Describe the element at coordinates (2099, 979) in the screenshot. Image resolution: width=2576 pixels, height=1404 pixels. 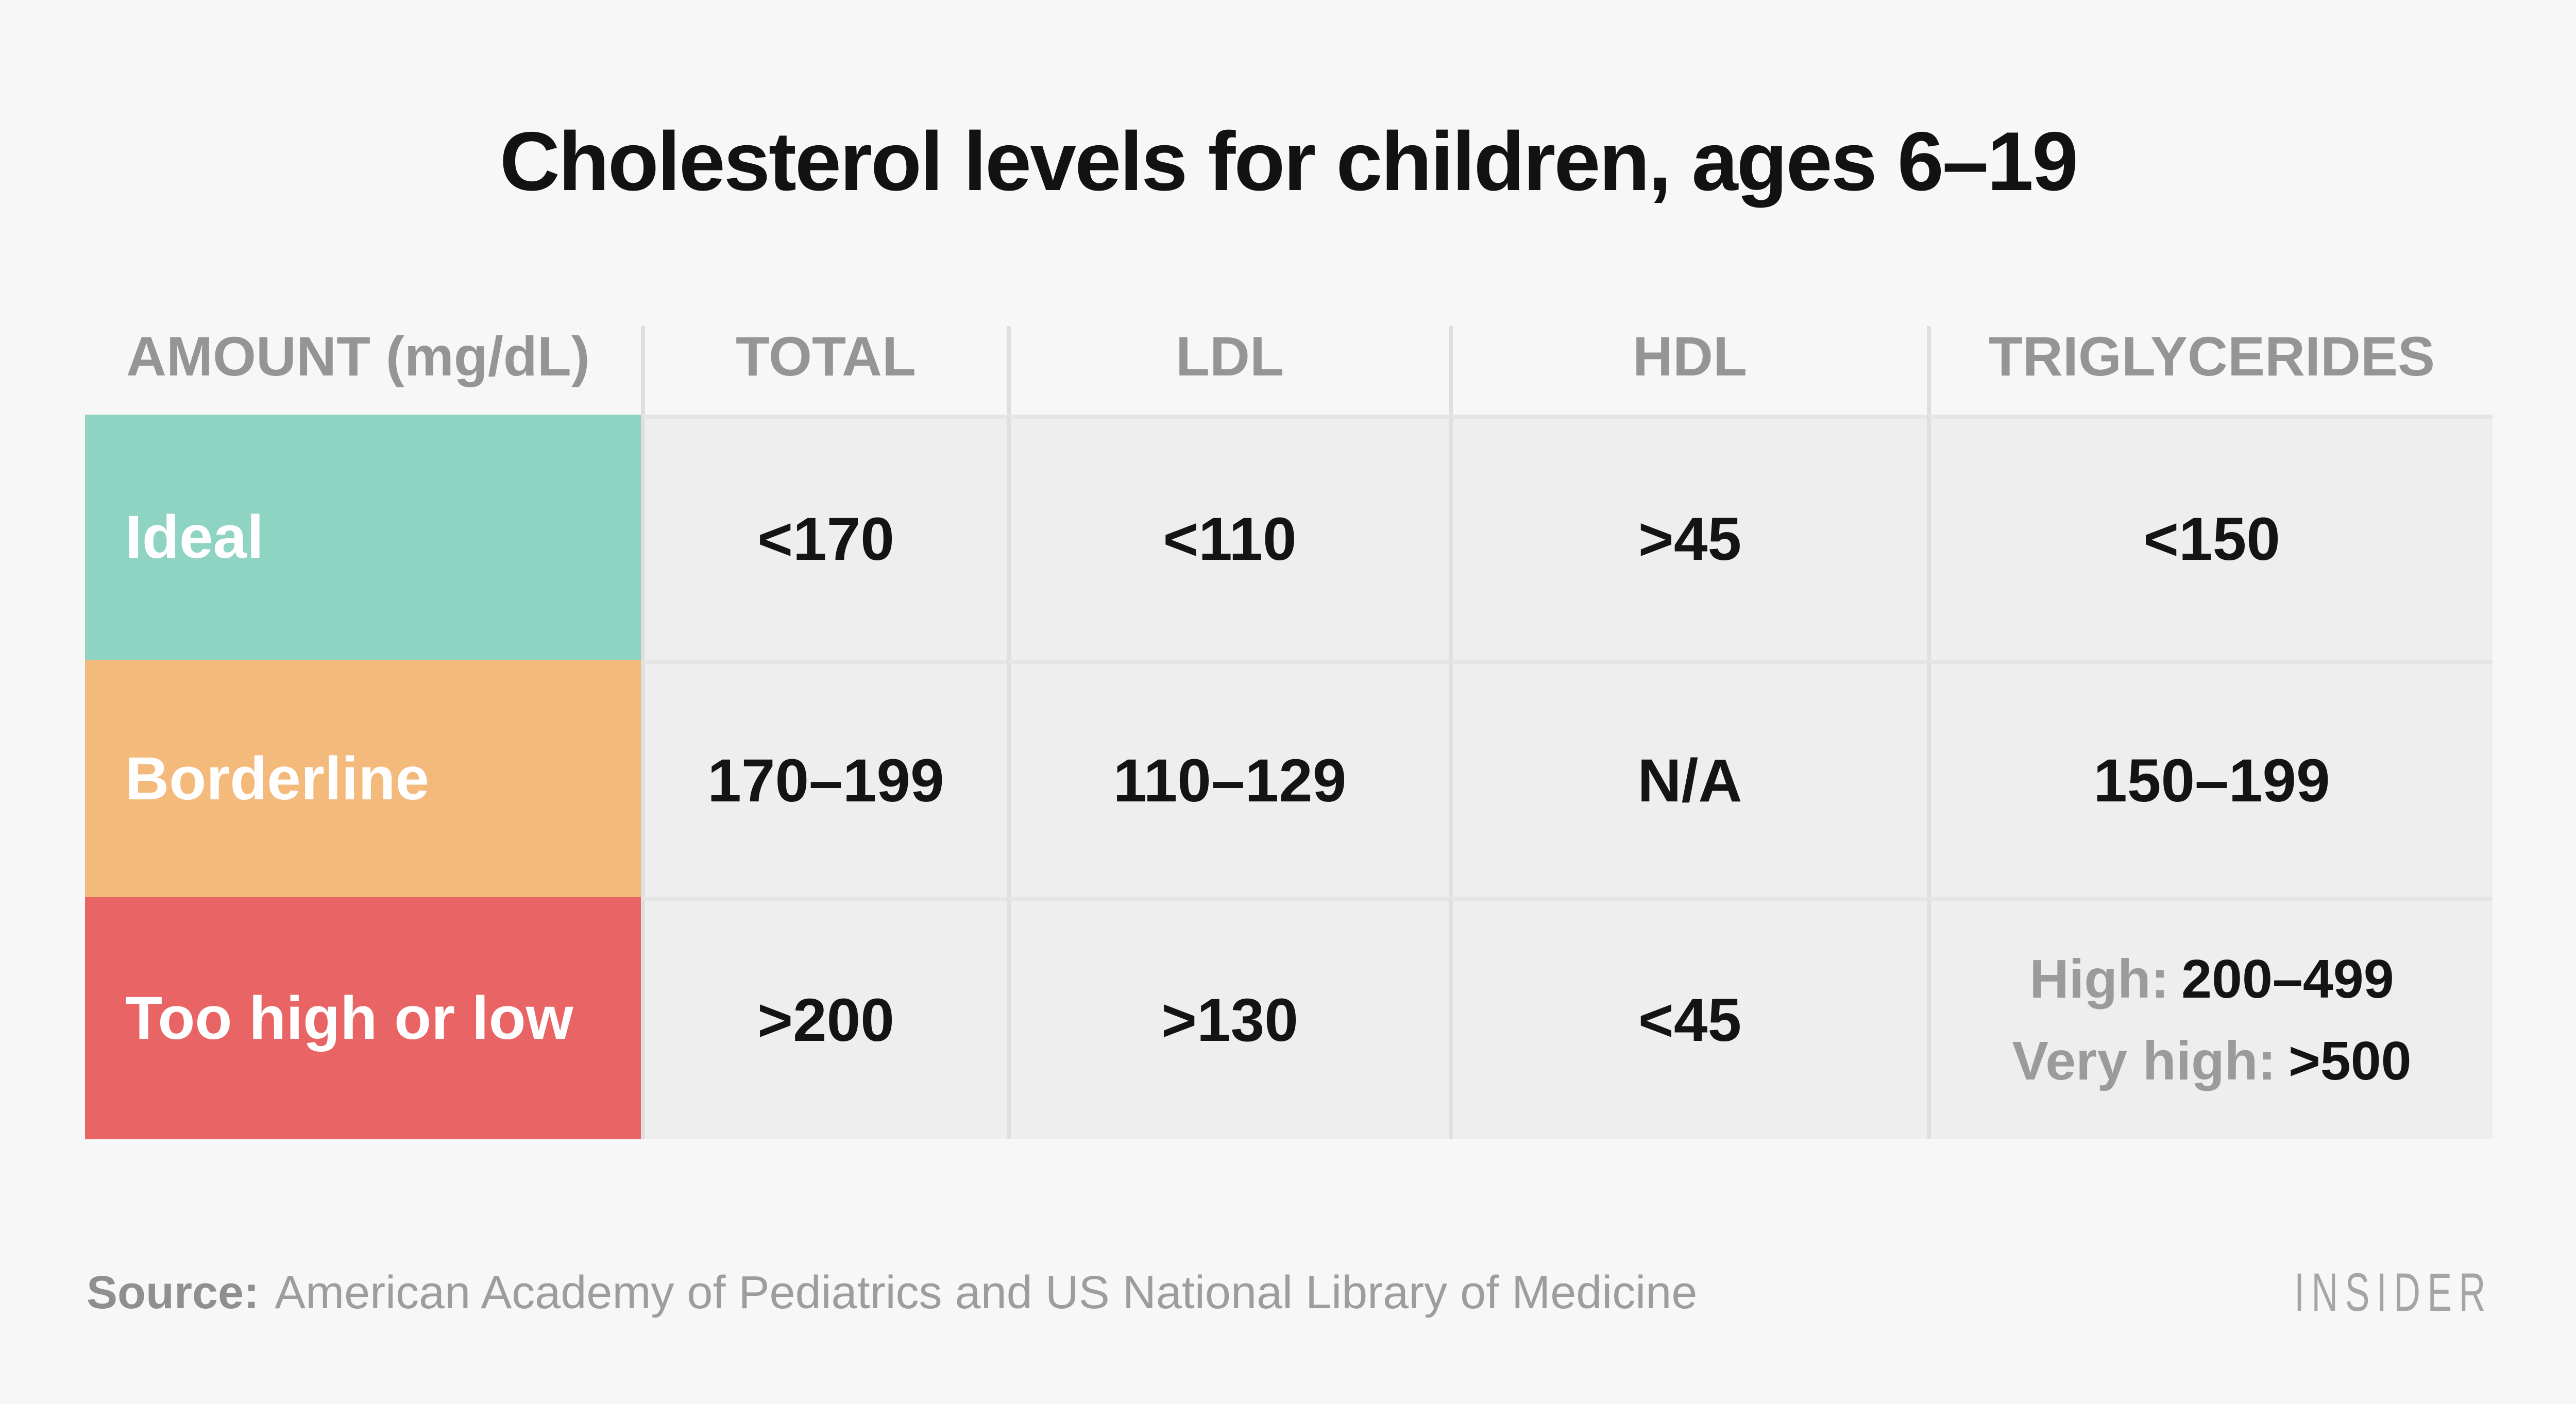
I see `triglycerides-high-label: High:` at that location.